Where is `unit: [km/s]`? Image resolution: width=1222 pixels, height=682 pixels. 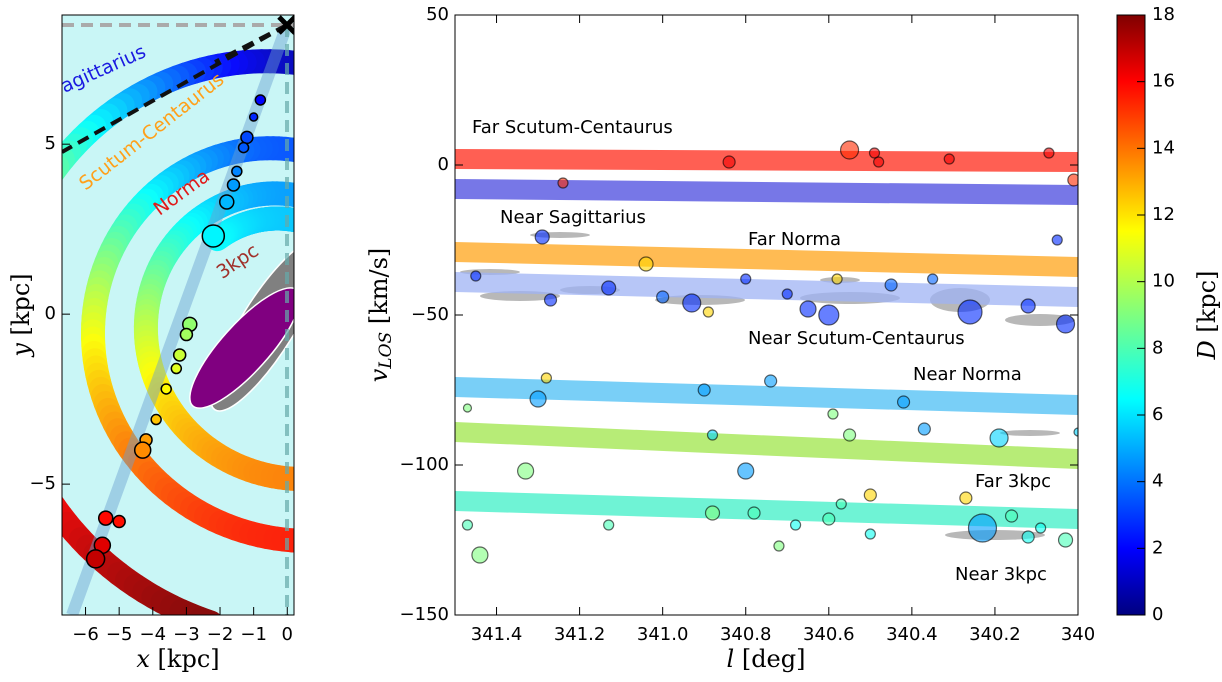
unit: [km/s] is located at coordinates (379, 286).